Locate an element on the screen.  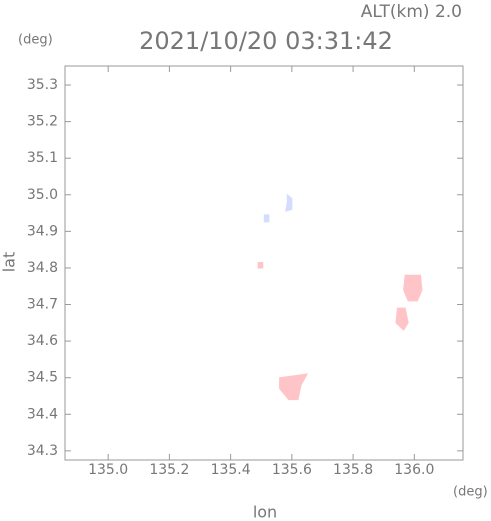
x-tick-label: 135.6 is located at coordinates (292, 470).